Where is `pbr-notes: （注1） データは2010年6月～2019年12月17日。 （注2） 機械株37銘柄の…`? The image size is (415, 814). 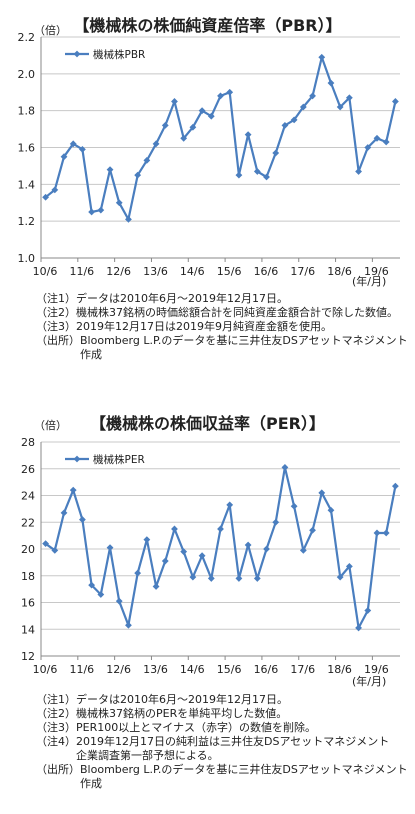
pbr-notes: （注1） データは2010年6月～2019年12月17日。 （注2） 機械株37銘柄の… is located at coordinates (223, 327).